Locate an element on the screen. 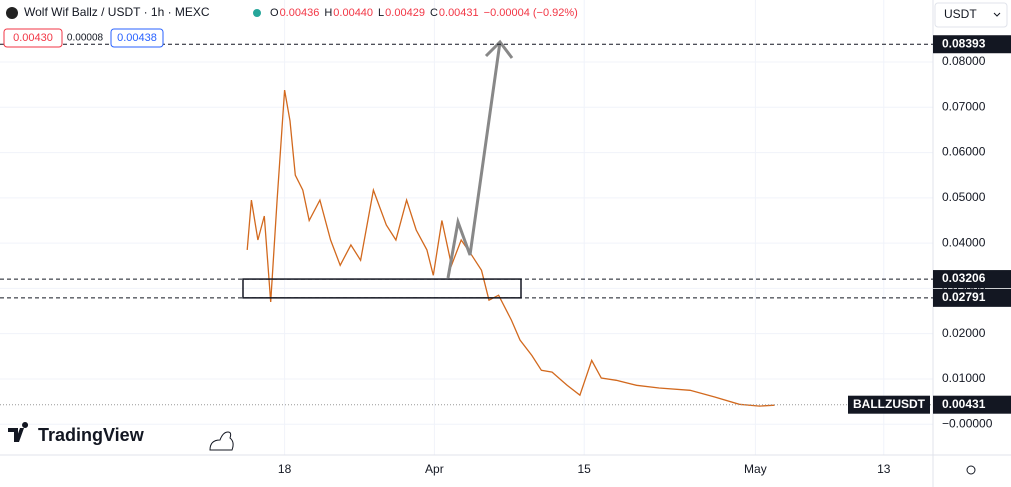 Image resolution: width=1011 pixels, height=487 pixels. last-name: BALLZUSDT is located at coordinates (889, 404).